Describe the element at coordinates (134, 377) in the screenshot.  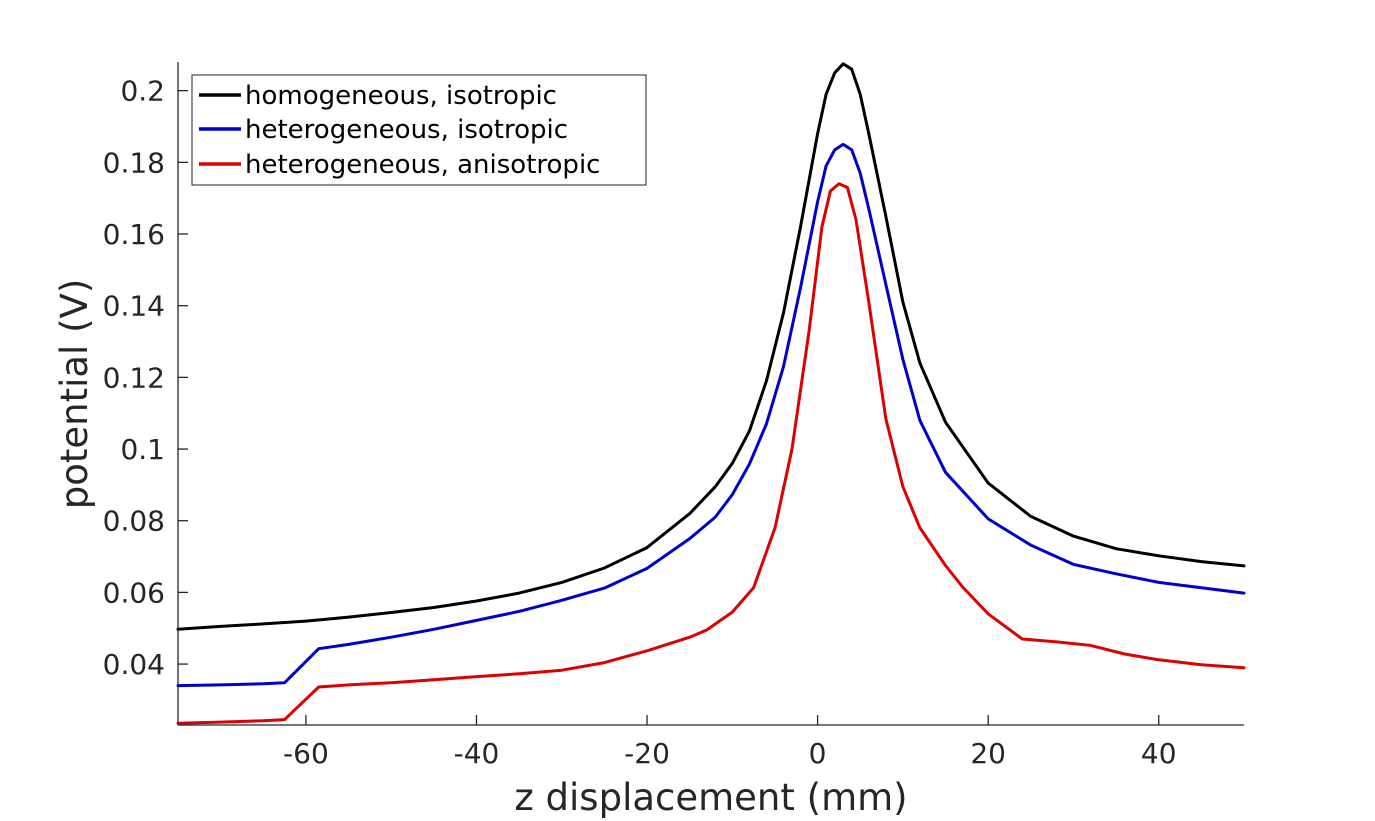
I see `y-tick-label: 0.12` at that location.